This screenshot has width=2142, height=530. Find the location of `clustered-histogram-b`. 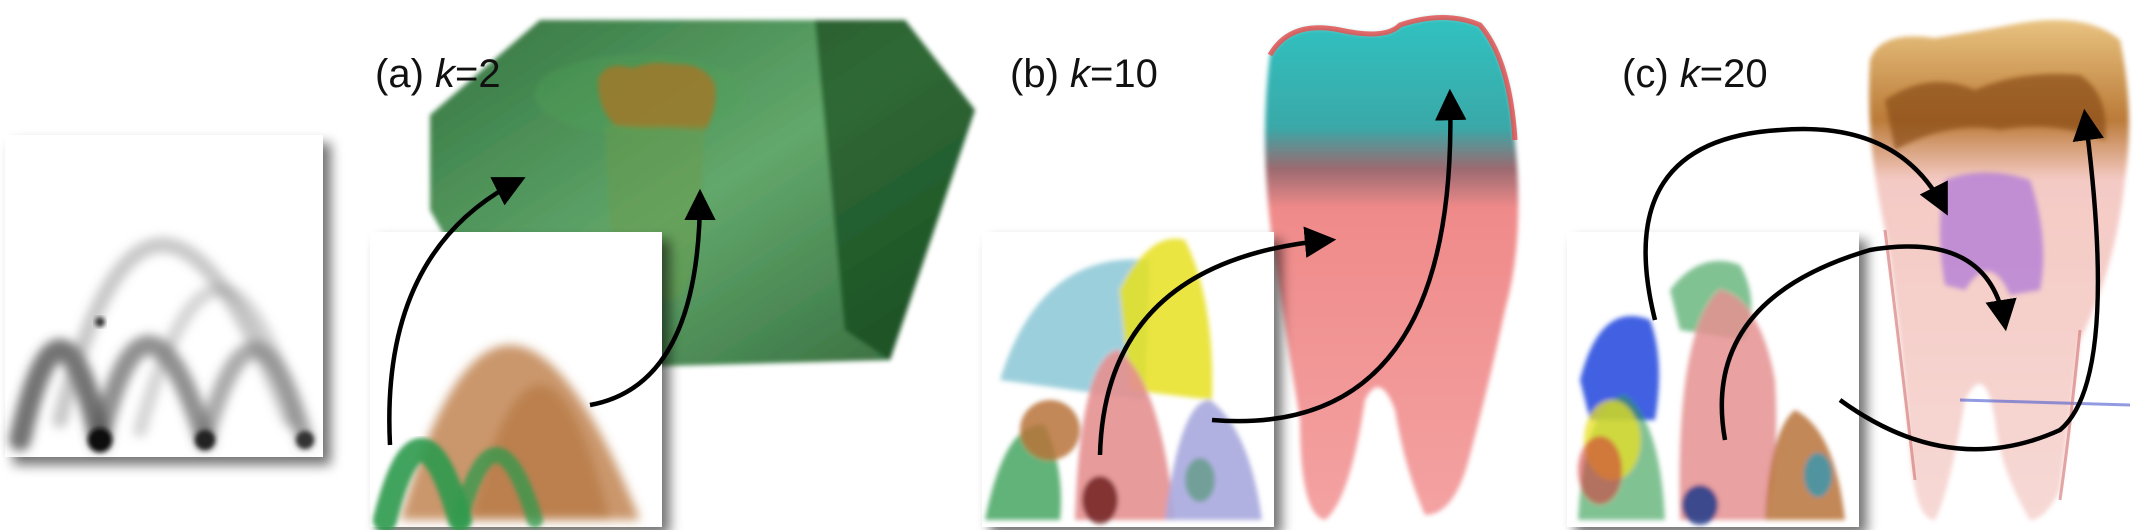

clustered-histogram-b is located at coordinates (1128, 379).